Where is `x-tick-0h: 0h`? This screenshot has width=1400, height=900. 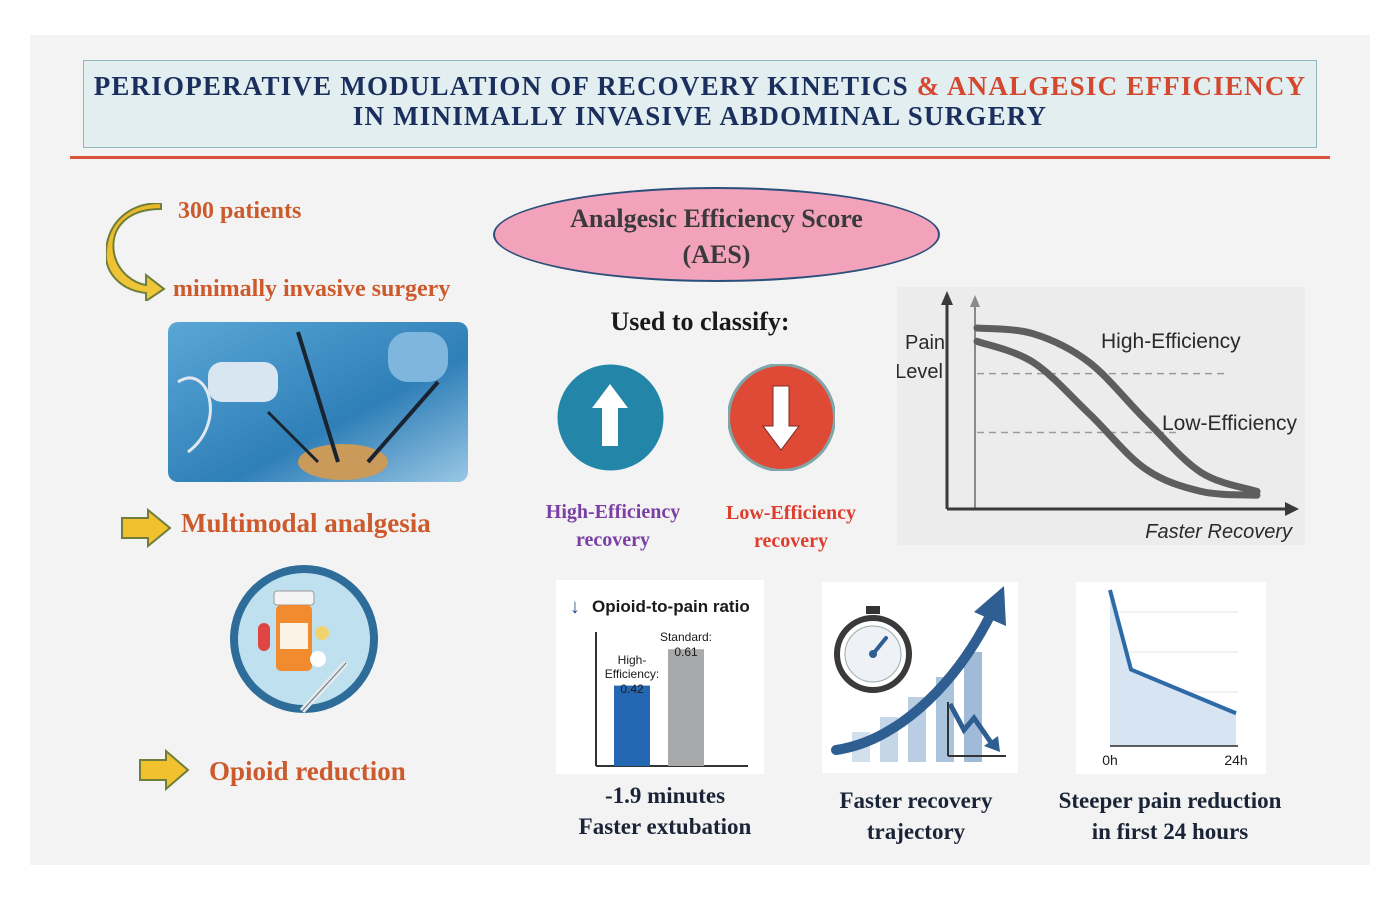
x-tick-0h: 0h is located at coordinates (1110, 760).